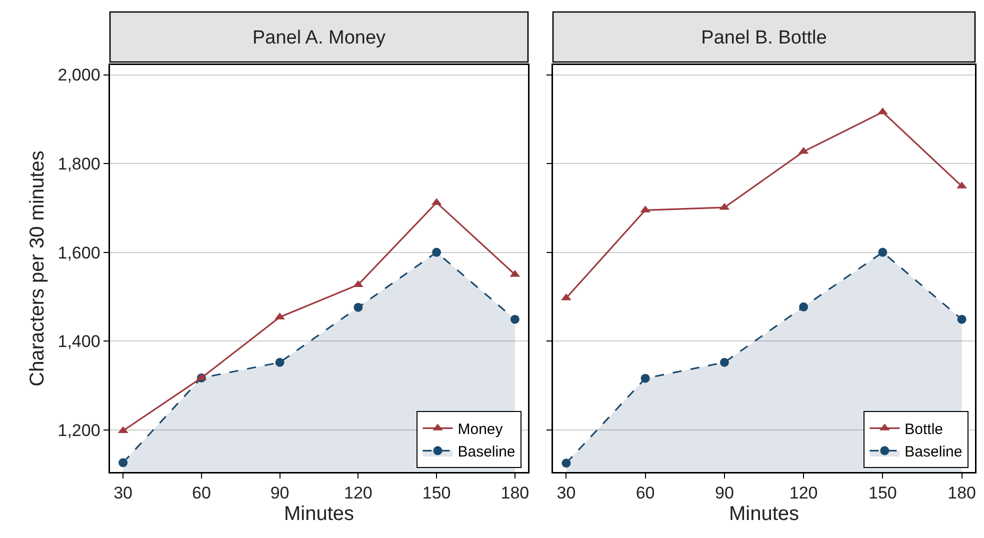  What do you see at coordinates (764, 38) in the screenshot?
I see `chart-title: Panel B. Bottle` at bounding box center [764, 38].